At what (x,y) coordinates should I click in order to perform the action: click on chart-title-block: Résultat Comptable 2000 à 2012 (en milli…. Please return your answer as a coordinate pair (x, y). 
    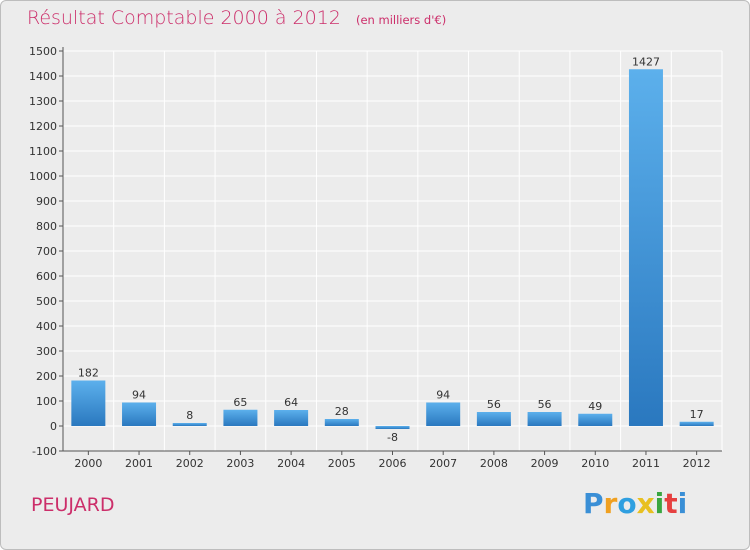
    Looking at the image, I should click on (236, 18).